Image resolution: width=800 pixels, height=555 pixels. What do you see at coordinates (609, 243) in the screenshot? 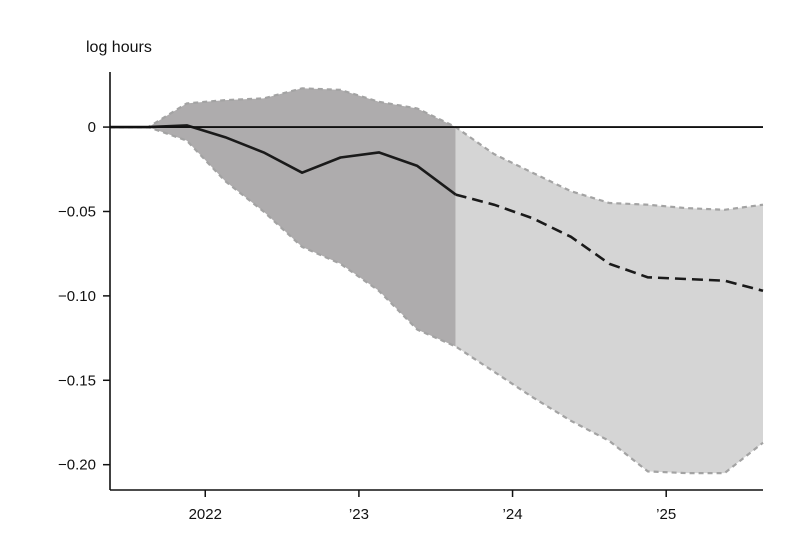
I see `estimate-line-dashed` at bounding box center [609, 243].